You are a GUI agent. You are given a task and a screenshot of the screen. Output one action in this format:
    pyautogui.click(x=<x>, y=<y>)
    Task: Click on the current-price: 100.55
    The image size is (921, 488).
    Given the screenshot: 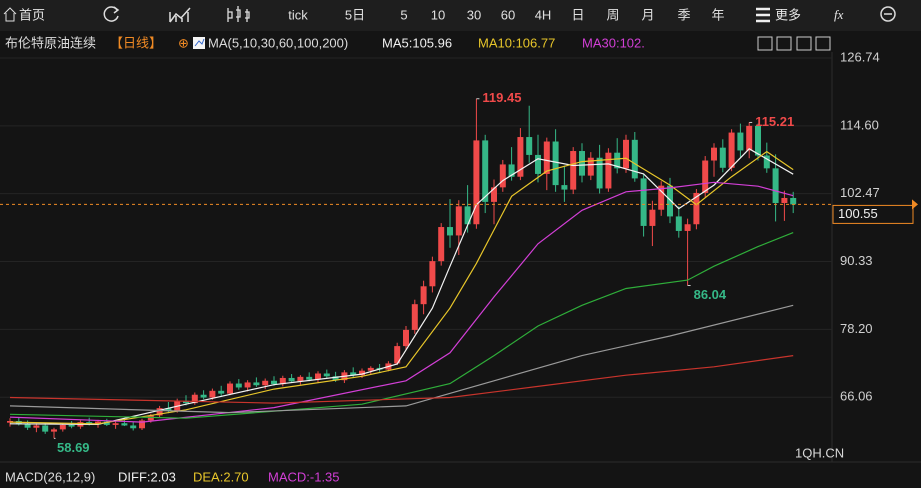 What is the action you would take?
    pyautogui.click(x=858, y=213)
    